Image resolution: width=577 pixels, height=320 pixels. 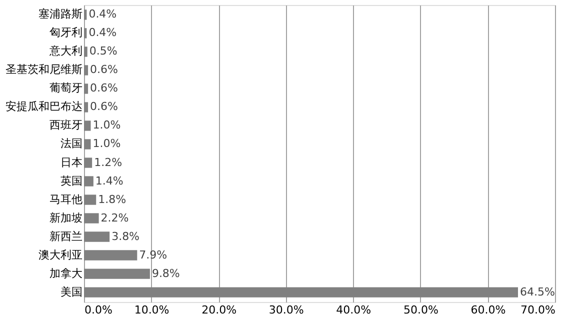 I want to click on data-label: 0.5%, so click(x=103, y=51).